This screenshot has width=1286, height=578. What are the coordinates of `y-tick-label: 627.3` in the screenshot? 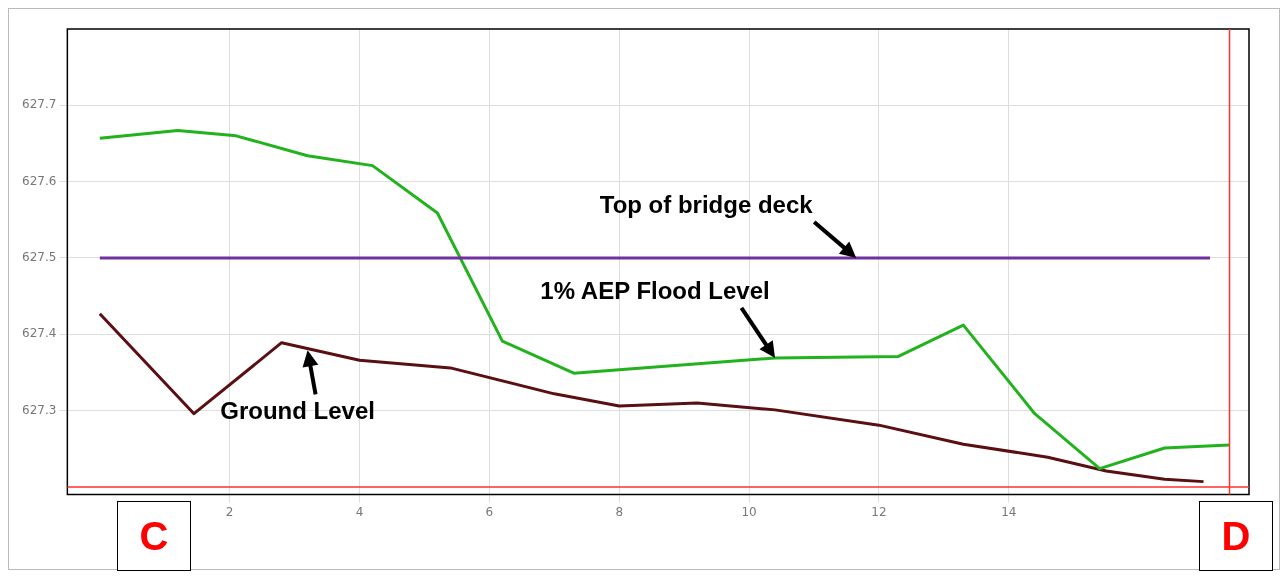 It's located at (39, 409).